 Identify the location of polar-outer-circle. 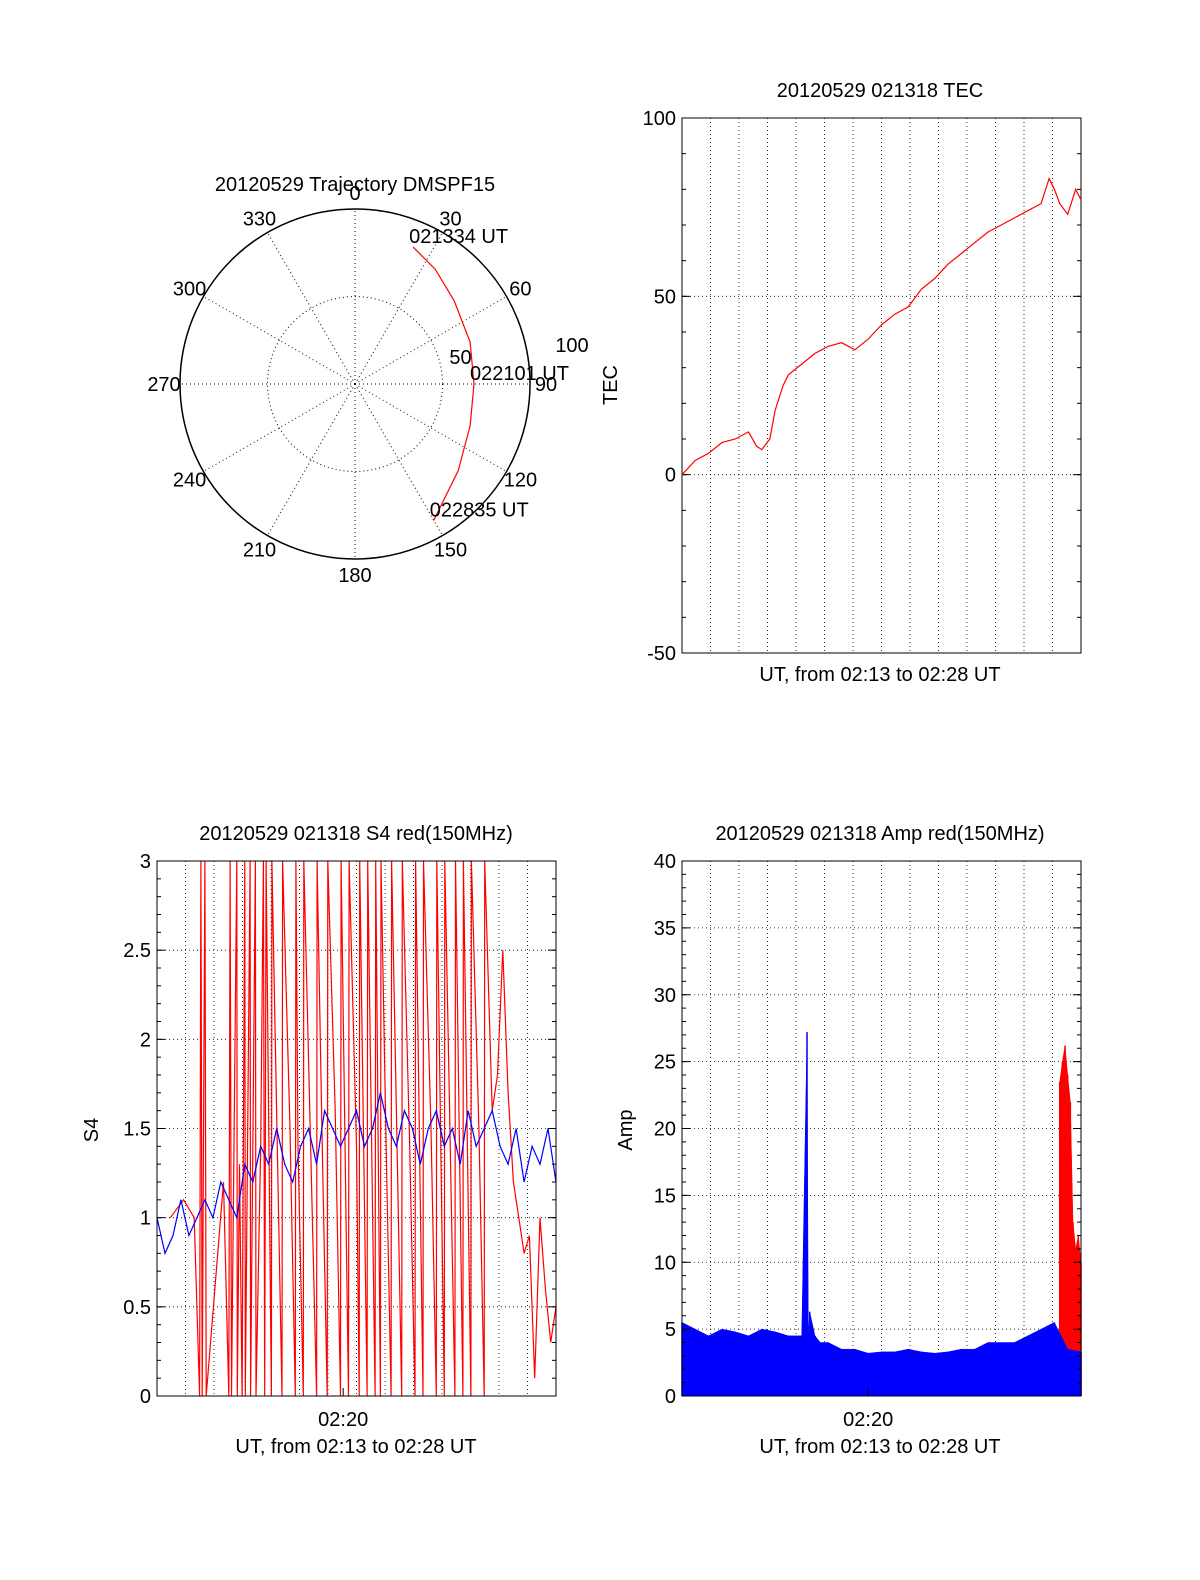
(355, 384).